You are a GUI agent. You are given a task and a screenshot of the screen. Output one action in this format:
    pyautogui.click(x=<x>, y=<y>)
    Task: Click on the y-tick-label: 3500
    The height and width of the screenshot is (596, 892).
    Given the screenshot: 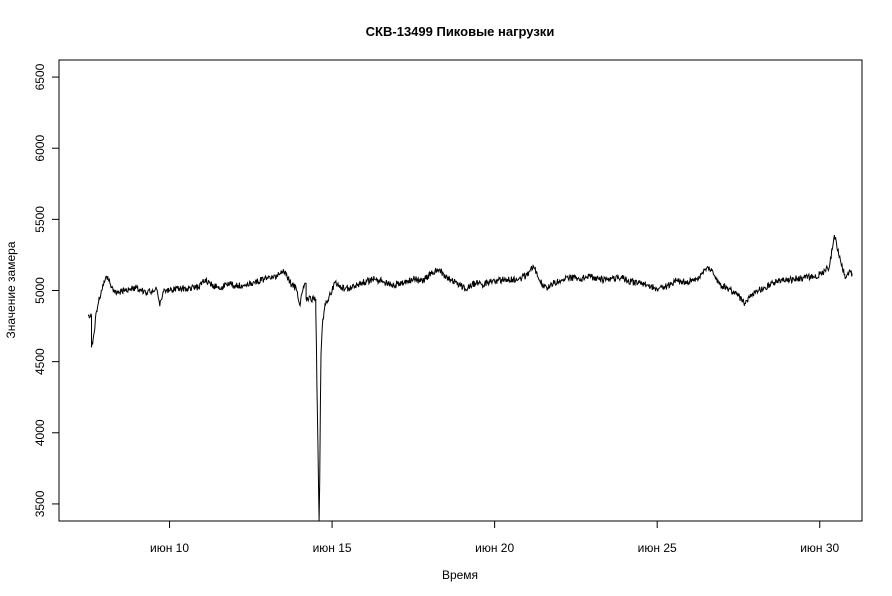 What is the action you would take?
    pyautogui.click(x=40, y=503)
    